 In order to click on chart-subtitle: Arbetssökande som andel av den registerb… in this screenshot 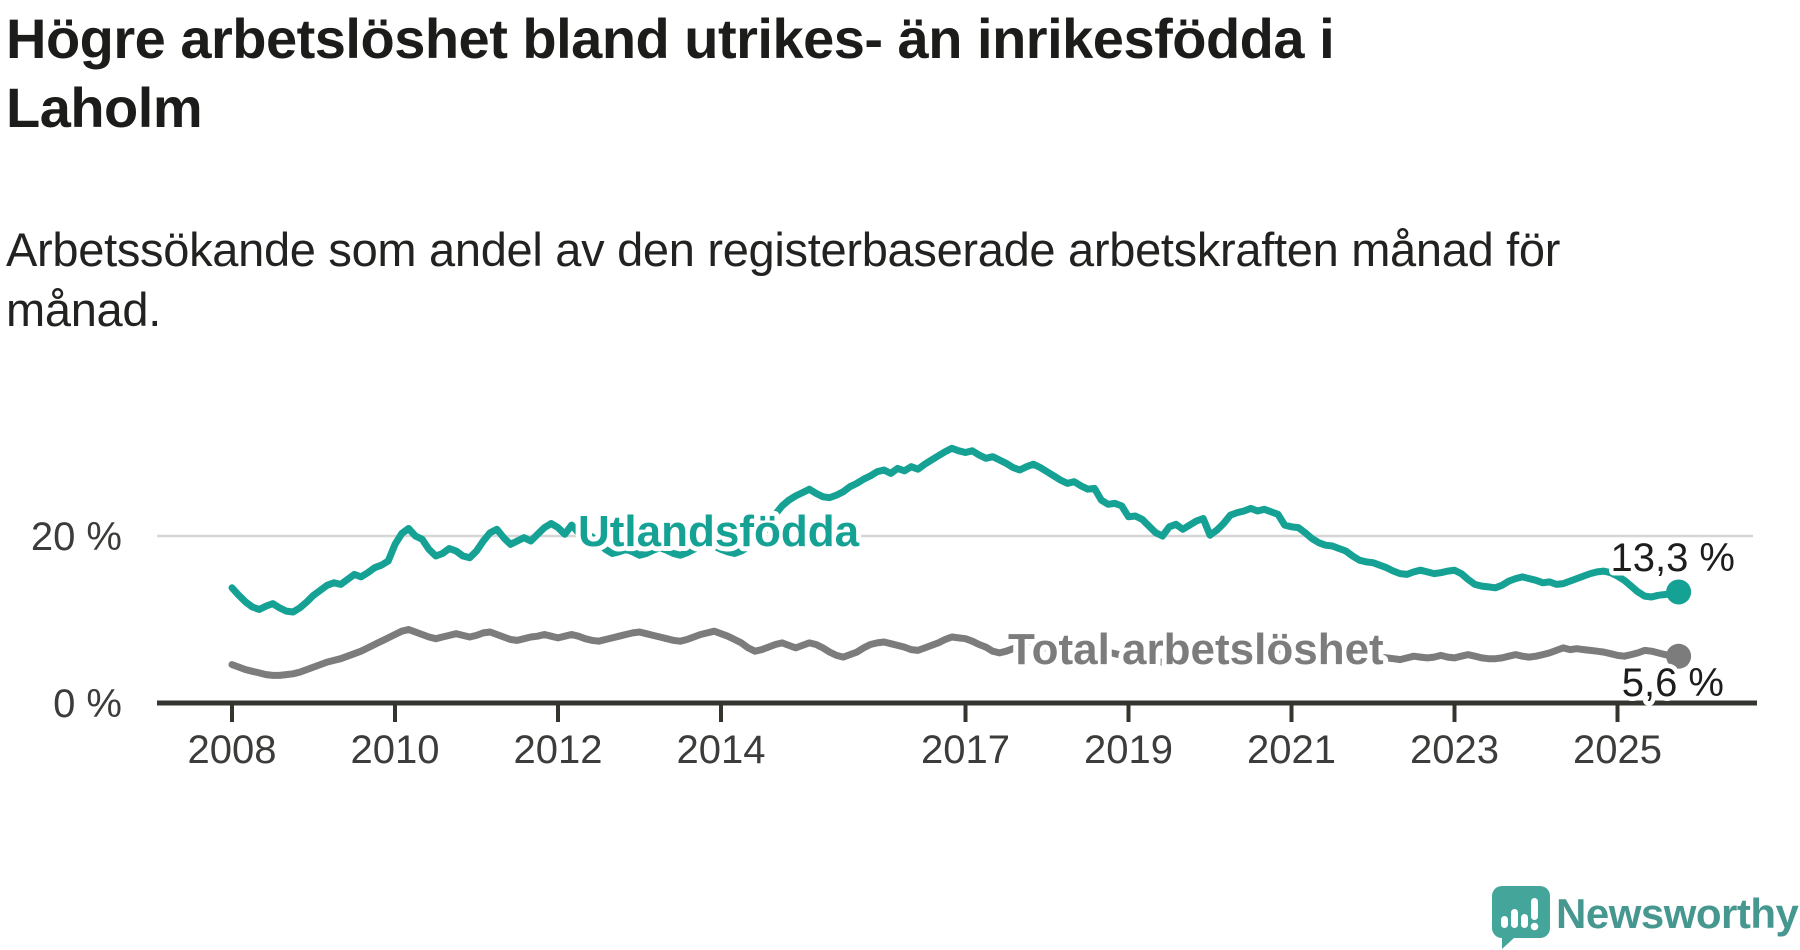, I will do `click(783, 280)`.